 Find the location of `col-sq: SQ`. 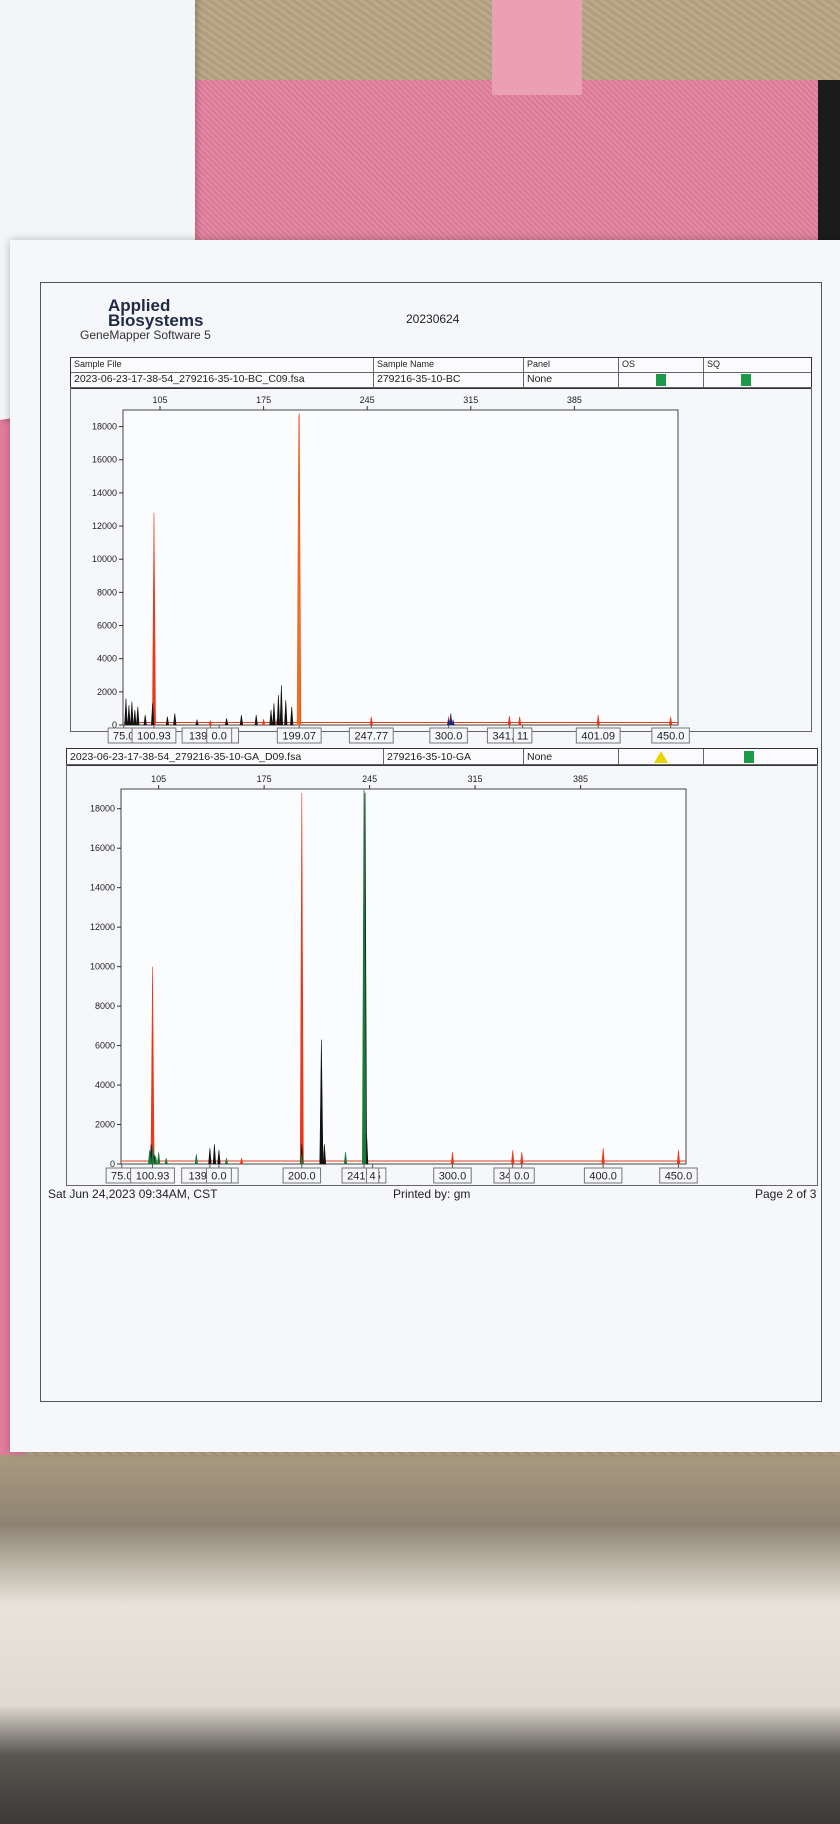

col-sq: SQ is located at coordinates (714, 364).